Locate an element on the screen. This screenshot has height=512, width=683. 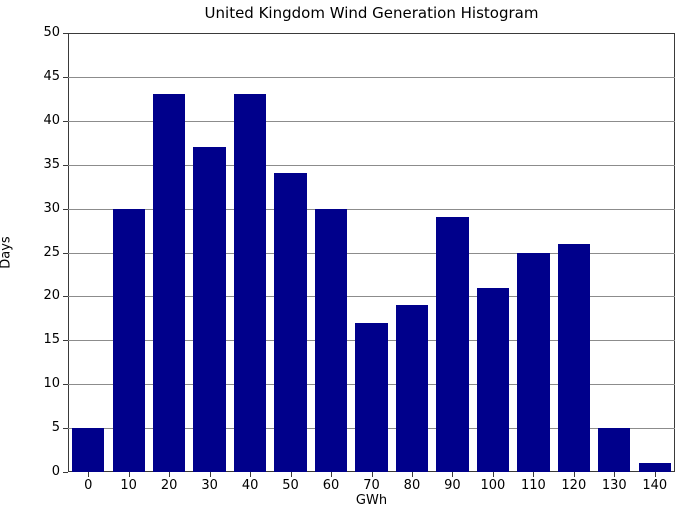
x-tick-label-80: 80 is located at coordinates (412, 485).